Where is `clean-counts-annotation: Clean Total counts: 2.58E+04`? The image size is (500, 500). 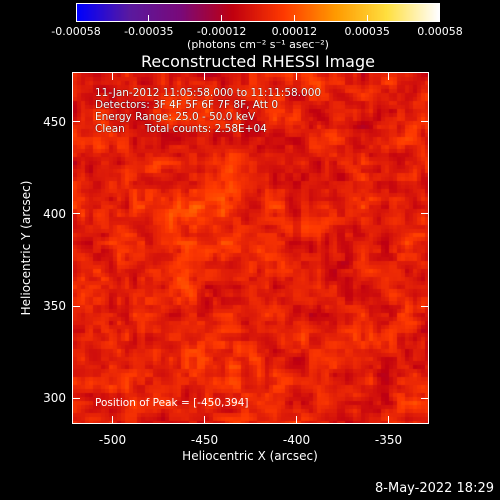 clean-counts-annotation: Clean Total counts: 2.58E+04 is located at coordinates (181, 129).